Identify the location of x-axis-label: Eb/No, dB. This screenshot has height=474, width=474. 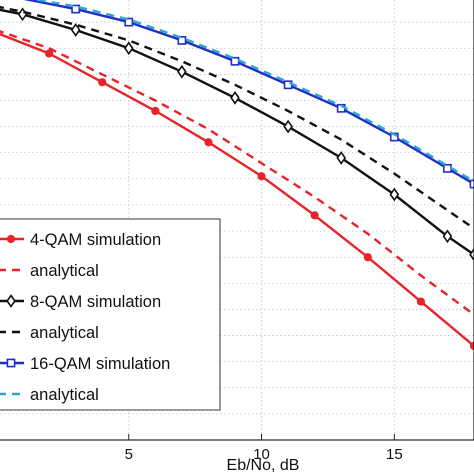
(263, 465).